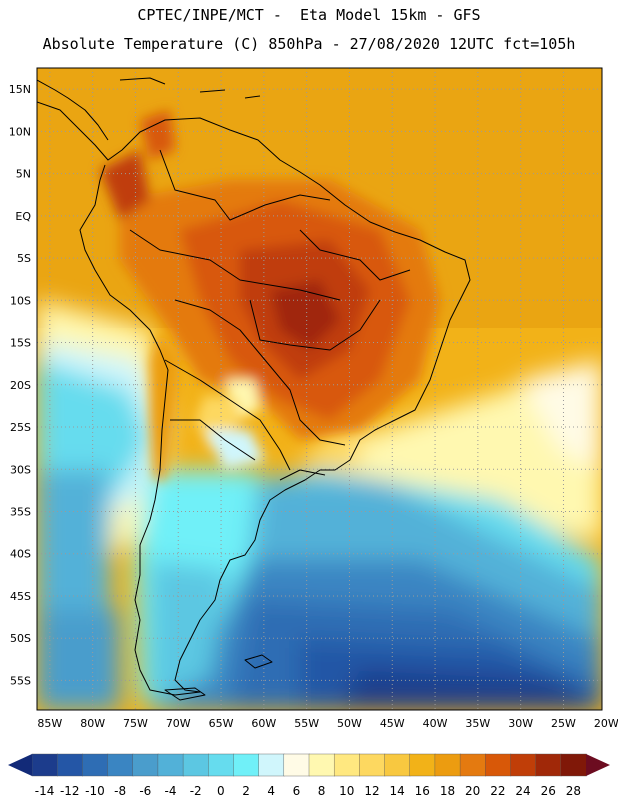 The height and width of the screenshot is (800, 618). What do you see at coordinates (447, 791) in the screenshot?
I see `colorbar-label: 18` at bounding box center [447, 791].